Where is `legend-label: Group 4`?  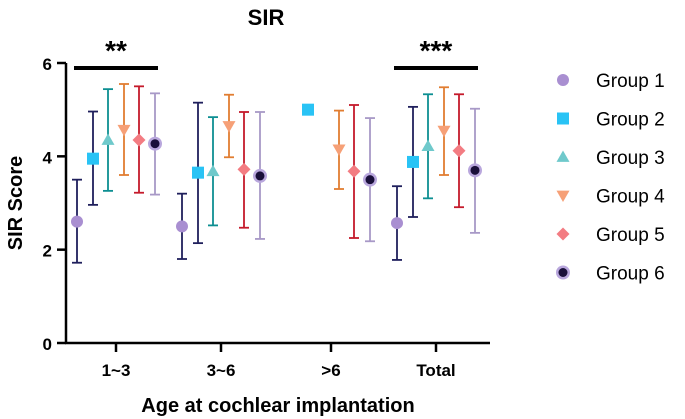 legend-label: Group 4 is located at coordinates (630, 197).